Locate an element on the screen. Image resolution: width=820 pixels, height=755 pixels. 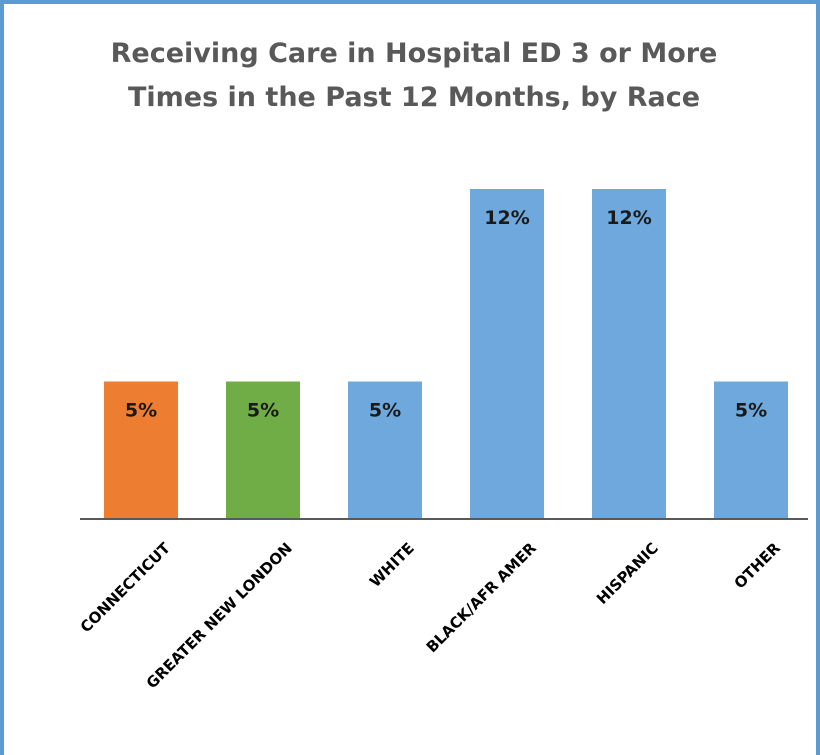
category-tick-label: CONNECTICUT is located at coordinates (126, 588).